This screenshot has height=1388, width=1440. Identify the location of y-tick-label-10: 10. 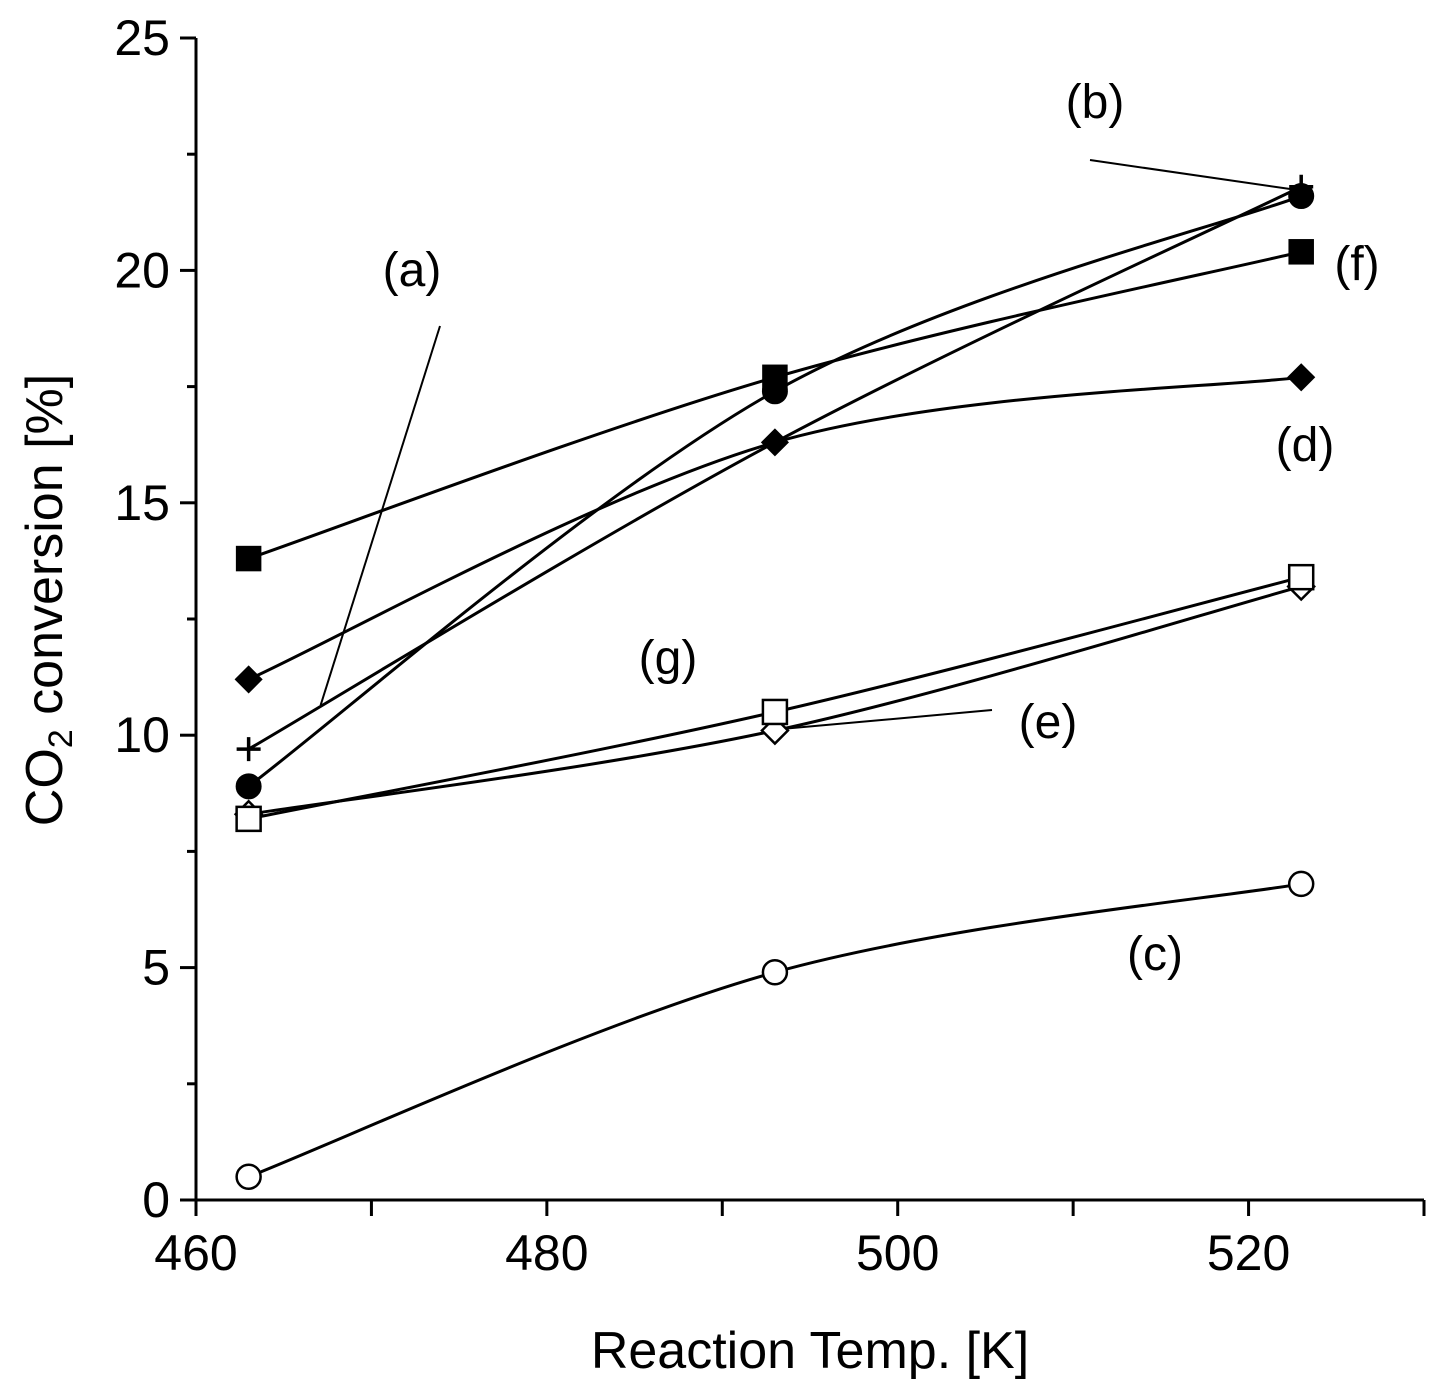
(142, 735).